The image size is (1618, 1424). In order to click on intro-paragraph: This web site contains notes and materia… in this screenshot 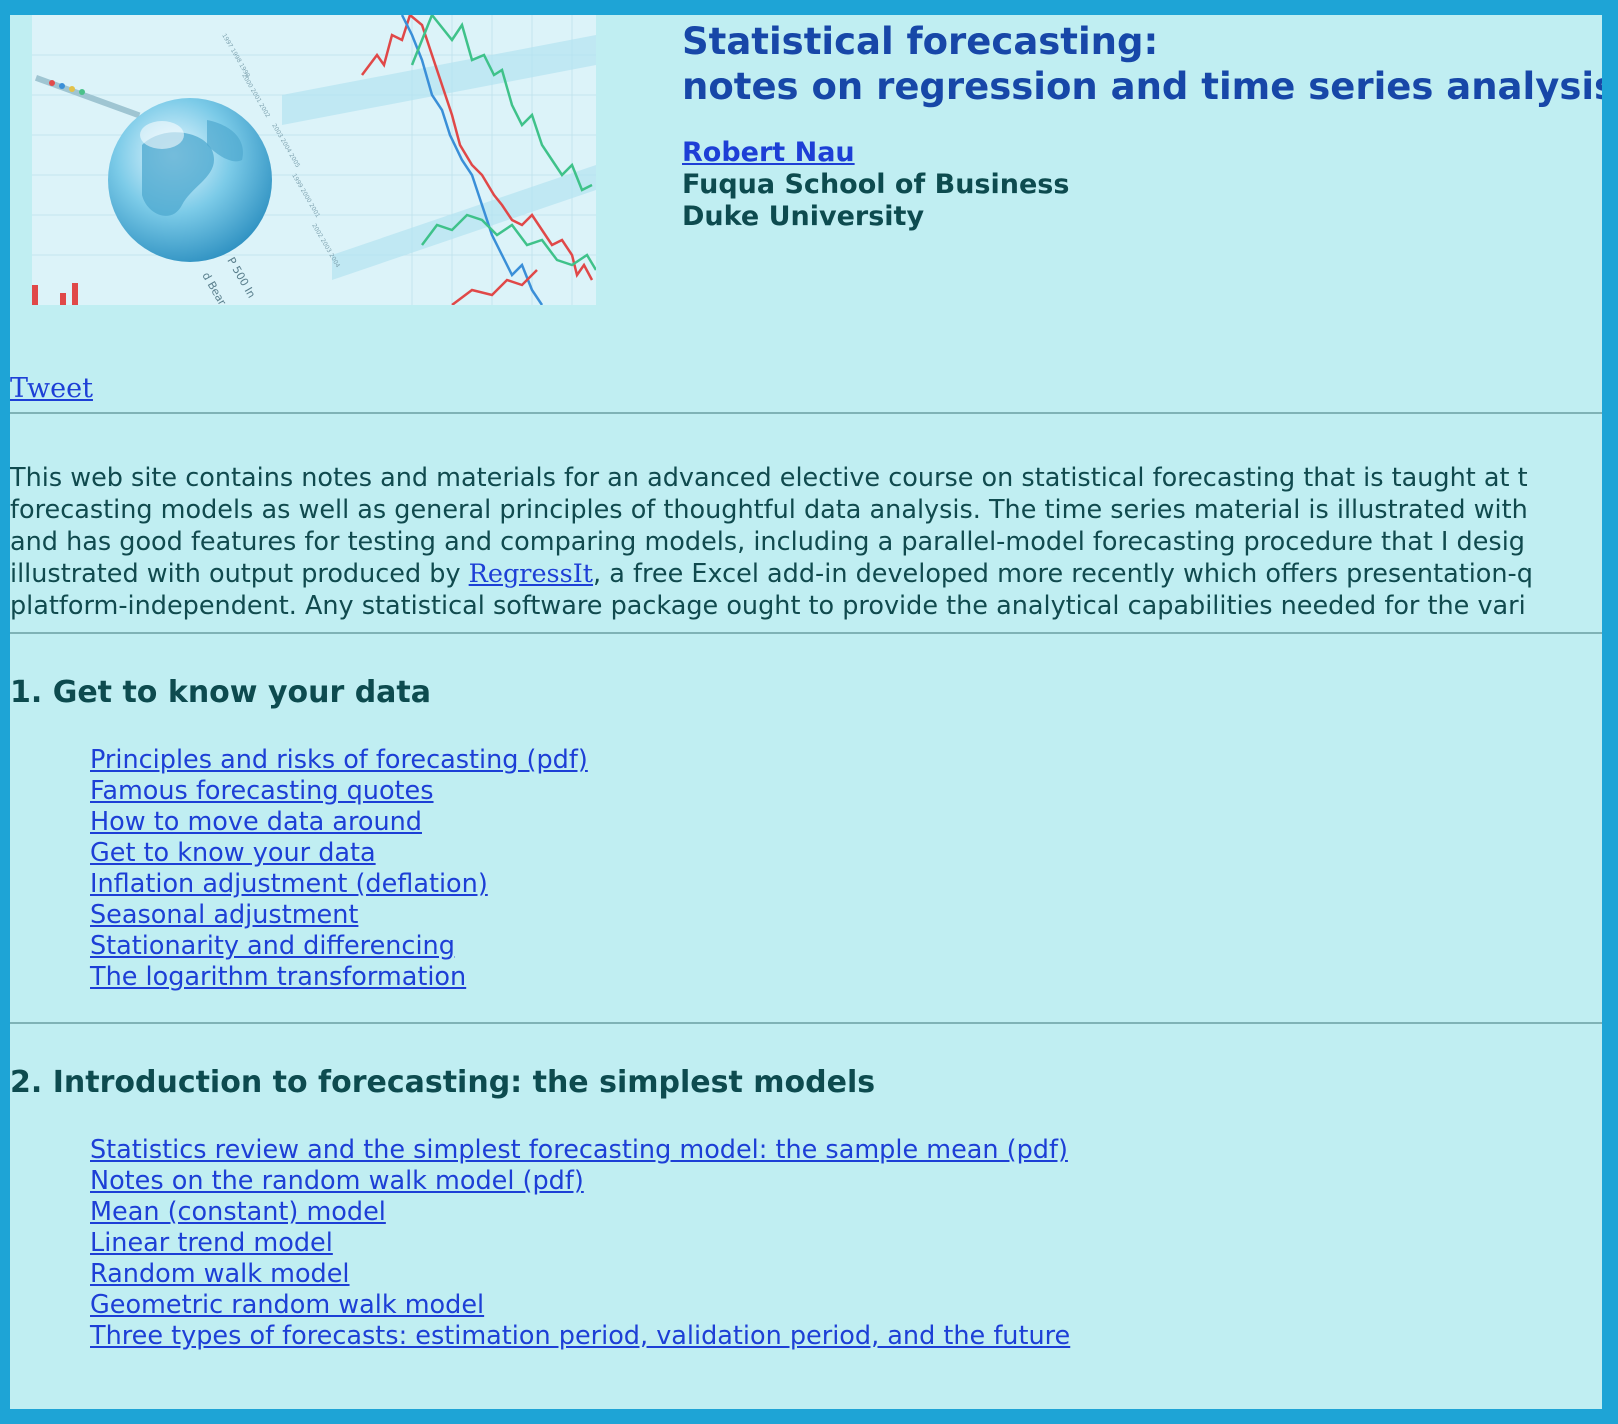, I will do `click(806, 542)`.